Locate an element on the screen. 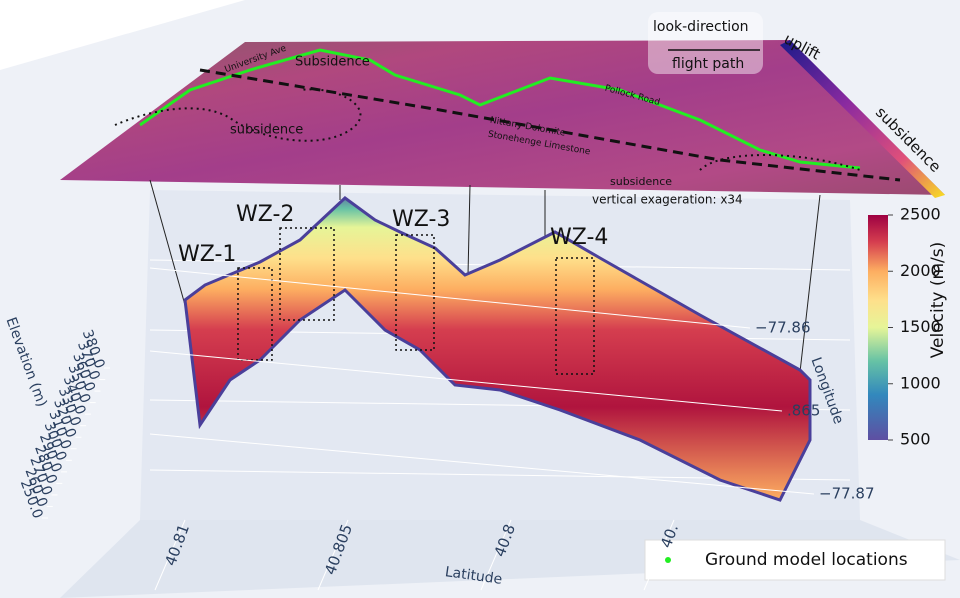 The image size is (960, 598). colorbar-tick-label: 2000 is located at coordinates (920, 270).